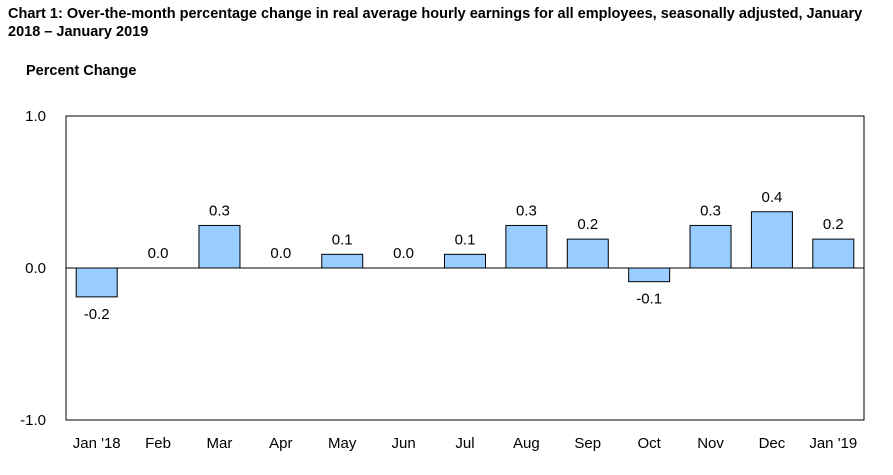 The height and width of the screenshot is (475, 893). I want to click on y-tick-label: 1.0, so click(35, 116).